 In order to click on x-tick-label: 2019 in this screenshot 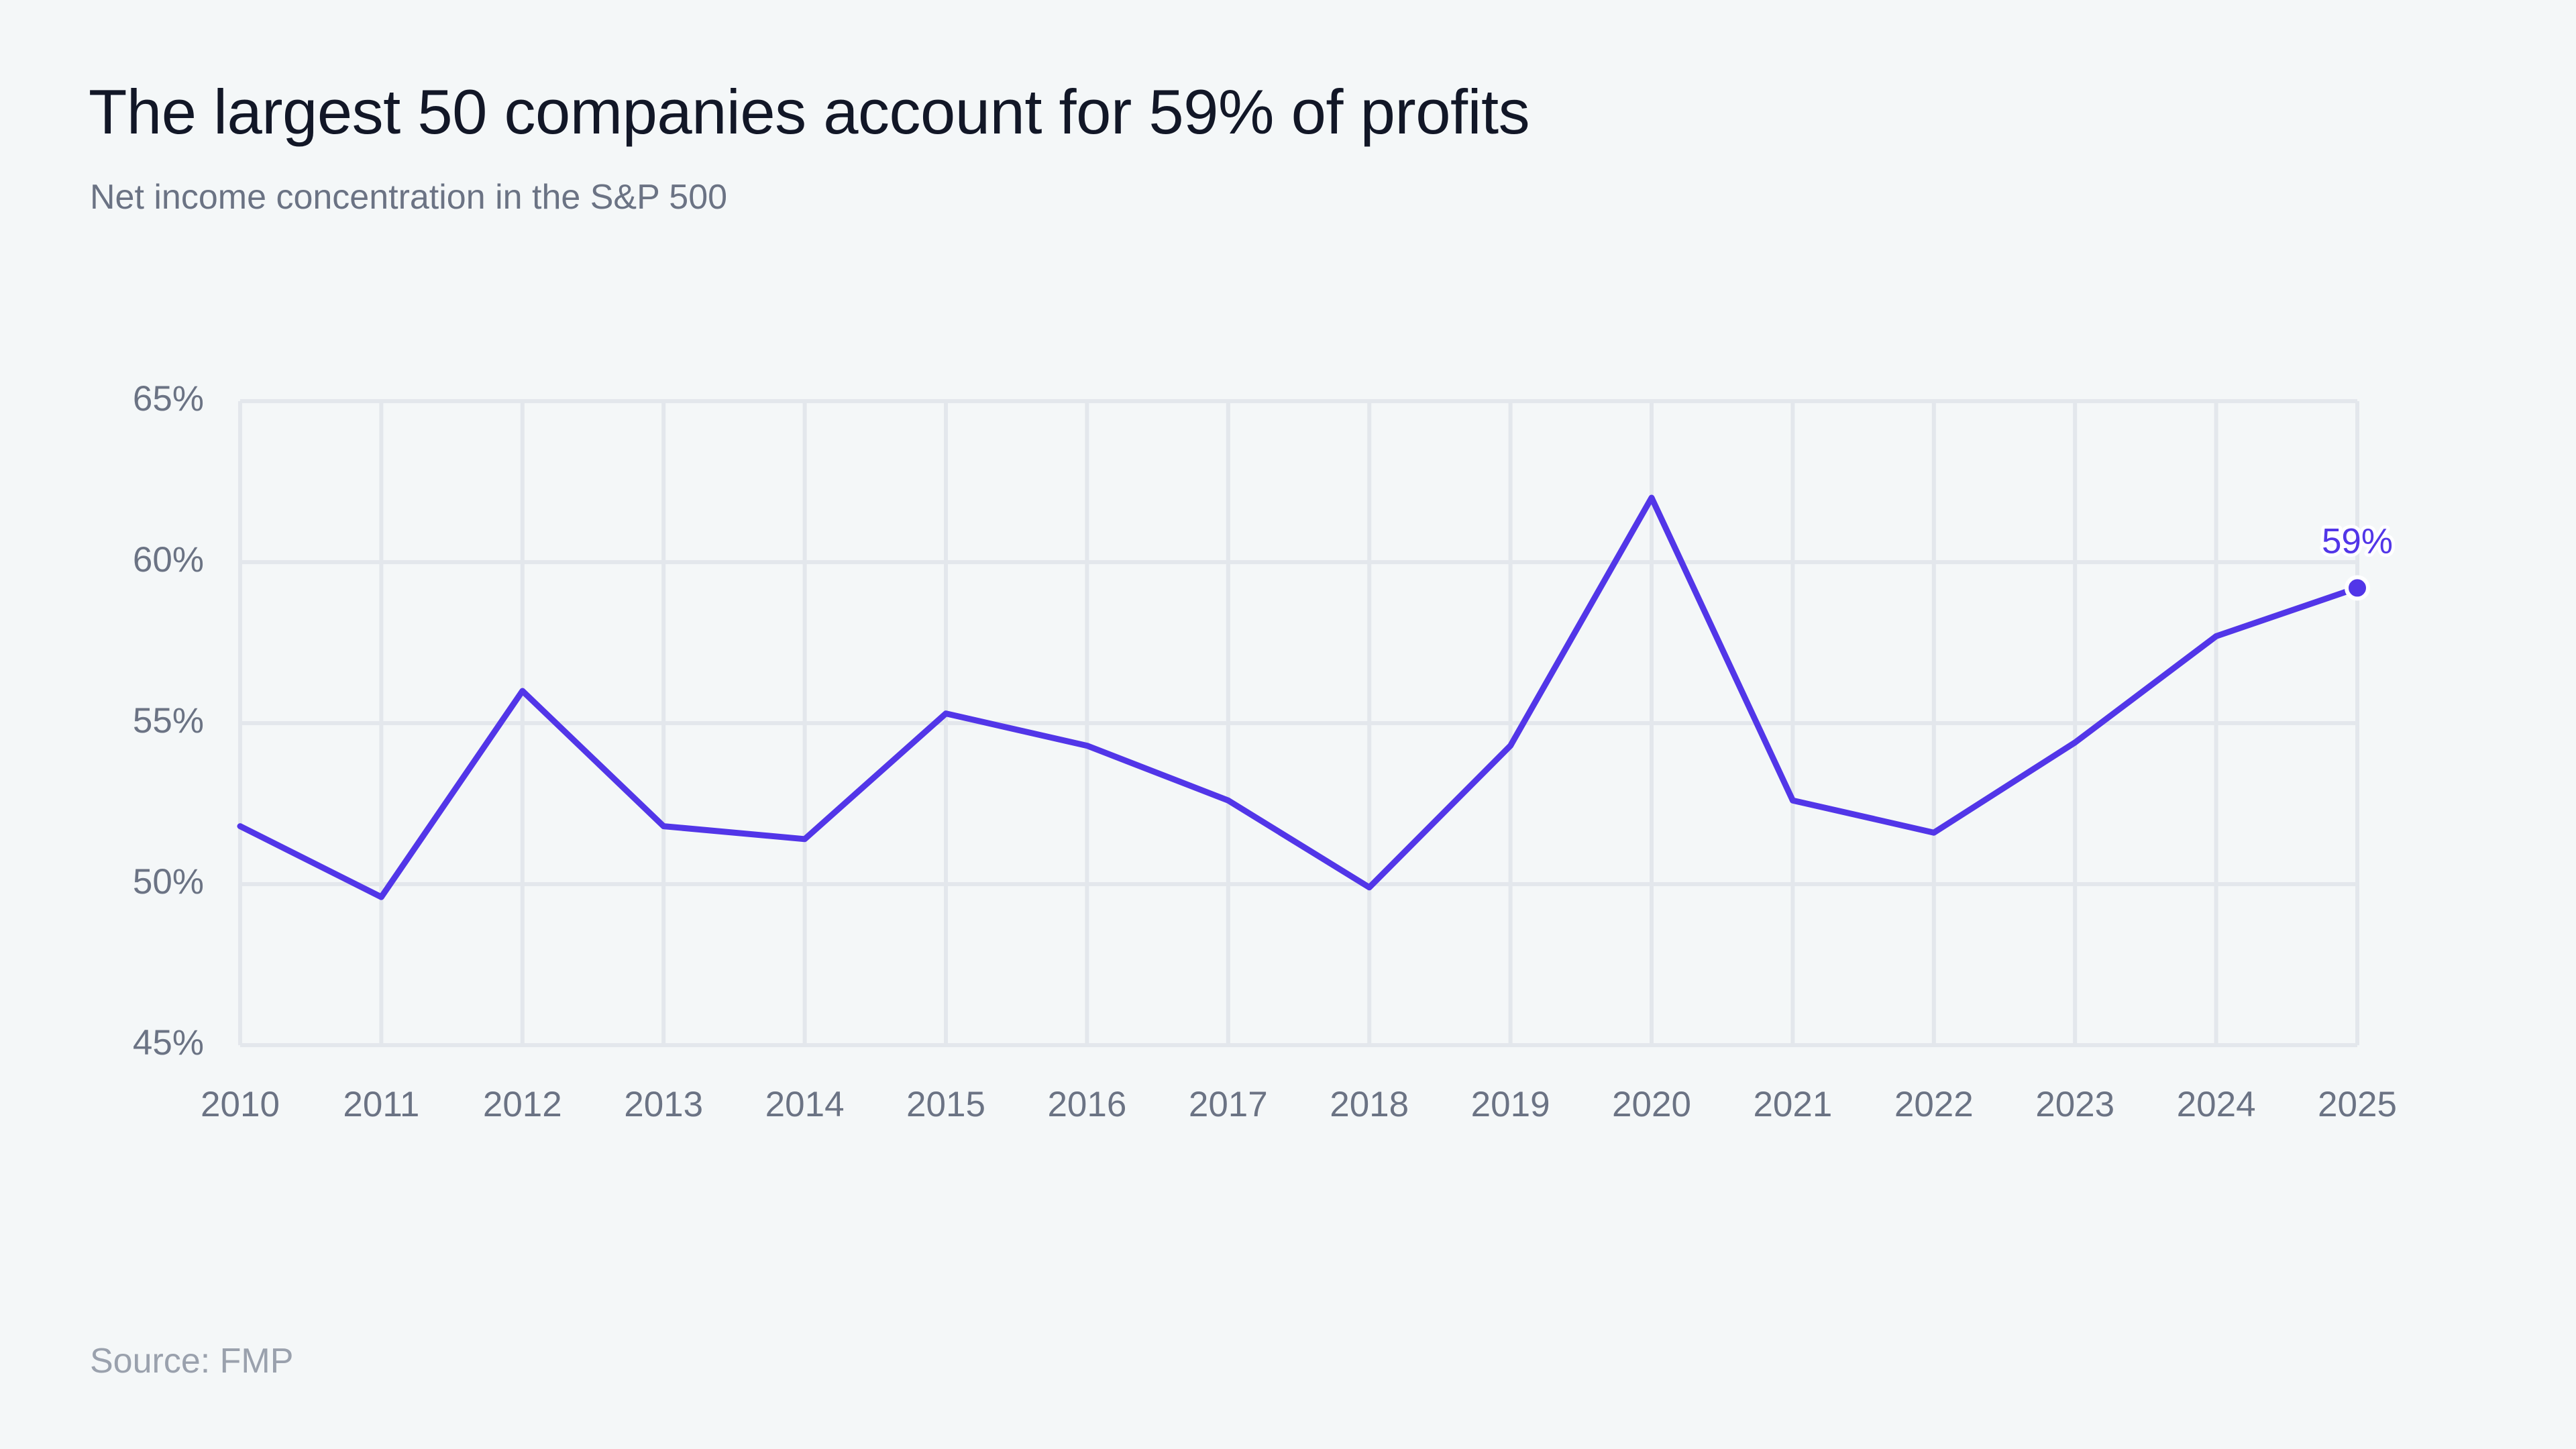, I will do `click(1510, 1104)`.